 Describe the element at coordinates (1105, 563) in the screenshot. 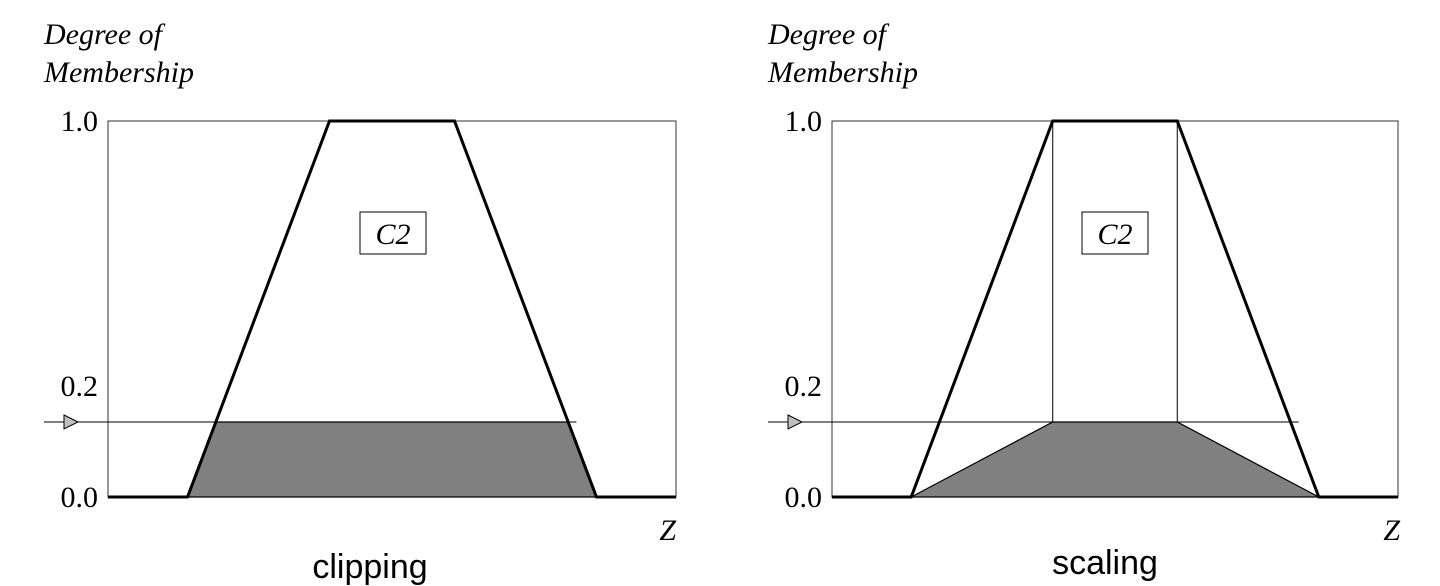

I see `caption: scaling` at that location.